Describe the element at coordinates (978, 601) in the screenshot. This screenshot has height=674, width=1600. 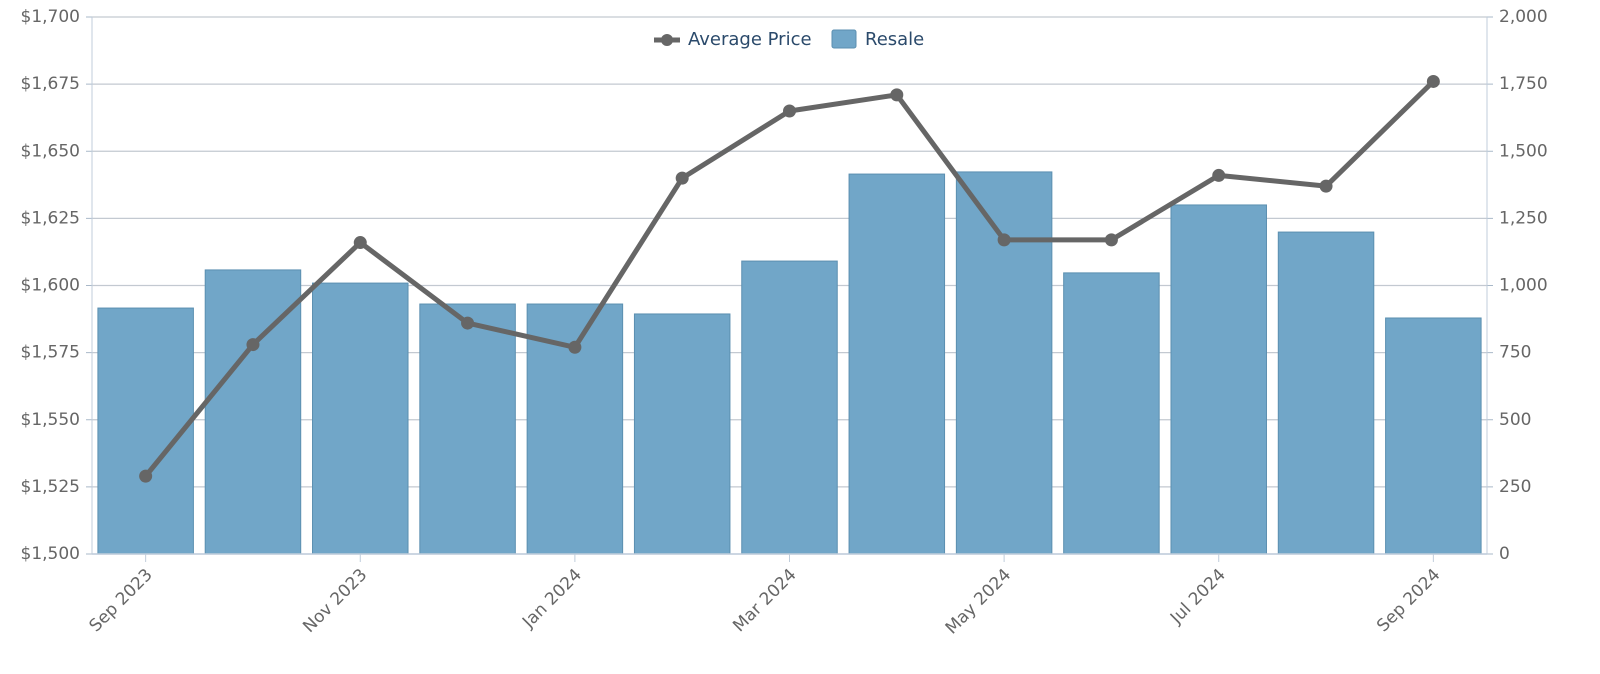
I see `x-tick-label: May 2024` at that location.